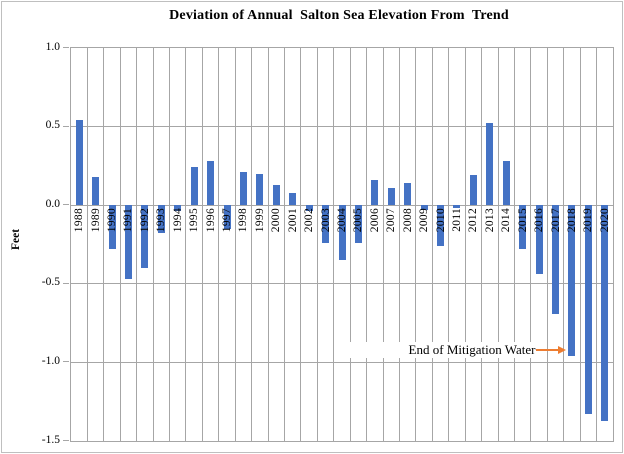 This screenshot has width=624, height=454. Describe the element at coordinates (112, 227) in the screenshot. I see `bar-1990` at that location.